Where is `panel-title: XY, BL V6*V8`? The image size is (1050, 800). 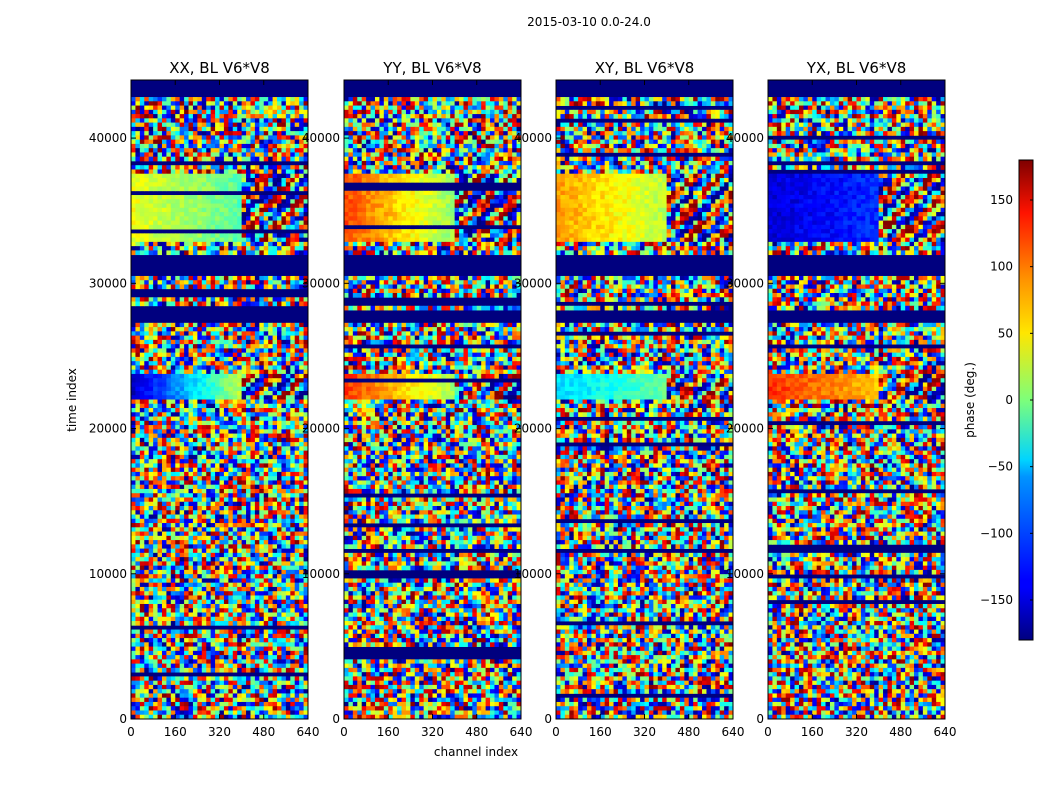 panel-title: XY, BL V6*V8 is located at coordinates (645, 68).